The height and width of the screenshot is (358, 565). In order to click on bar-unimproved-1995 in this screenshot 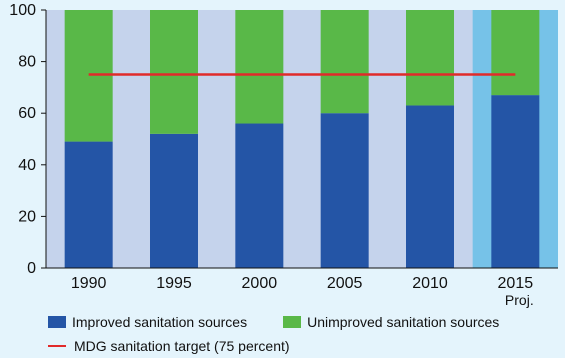, I will do `click(174, 72)`.